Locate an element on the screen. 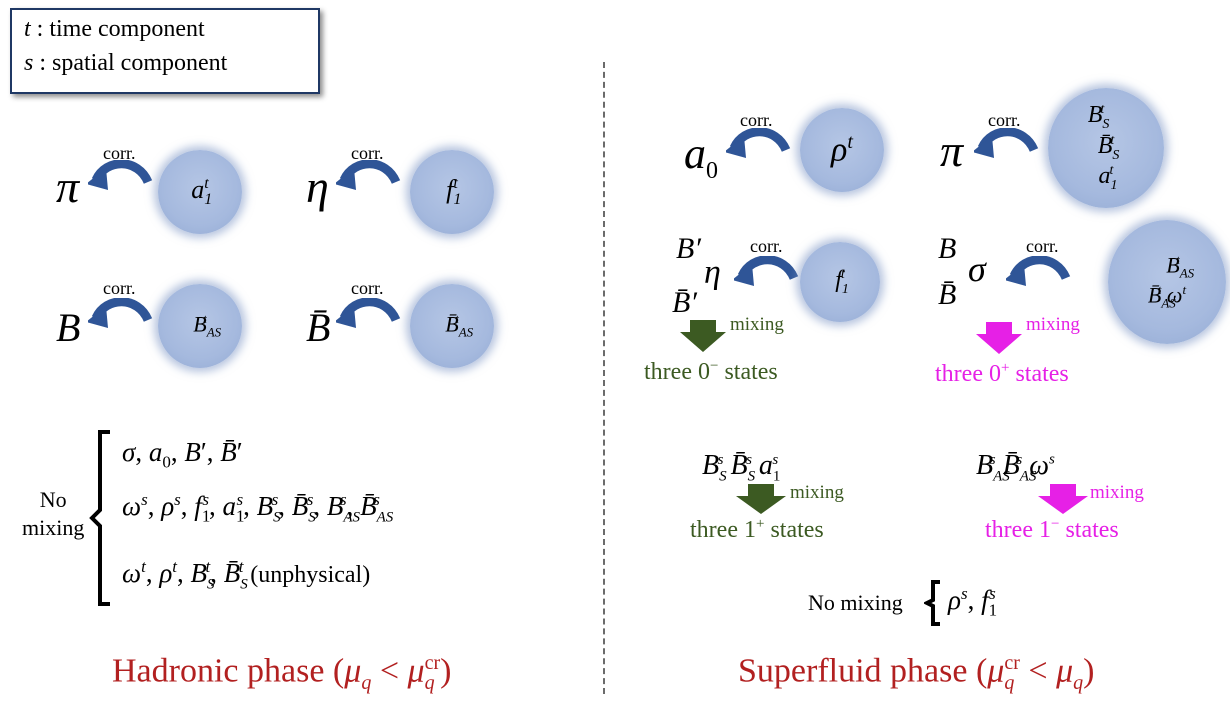  pi-symbol-sf: π is located at coordinates (952, 150).